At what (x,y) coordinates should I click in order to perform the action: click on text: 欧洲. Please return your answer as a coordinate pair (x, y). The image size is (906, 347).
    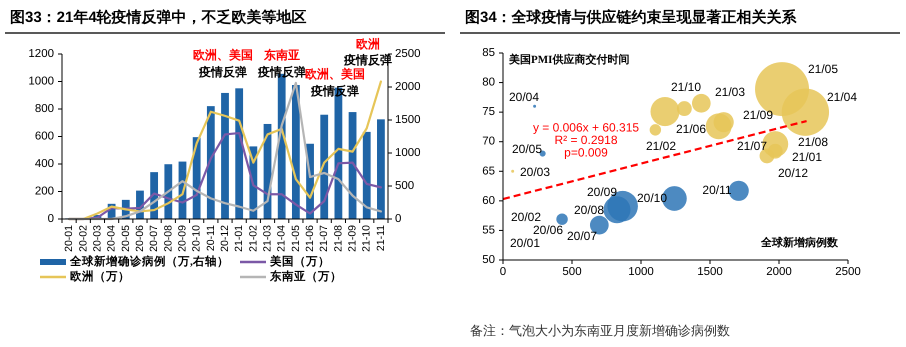
    Looking at the image, I should click on (368, 44).